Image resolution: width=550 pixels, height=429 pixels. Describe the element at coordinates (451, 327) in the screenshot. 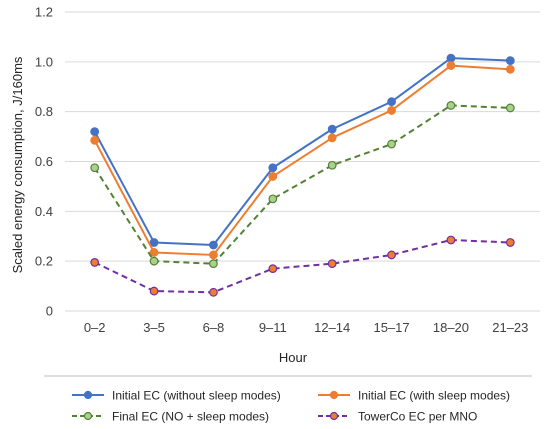

I see `x-tick-label: 18–20` at that location.